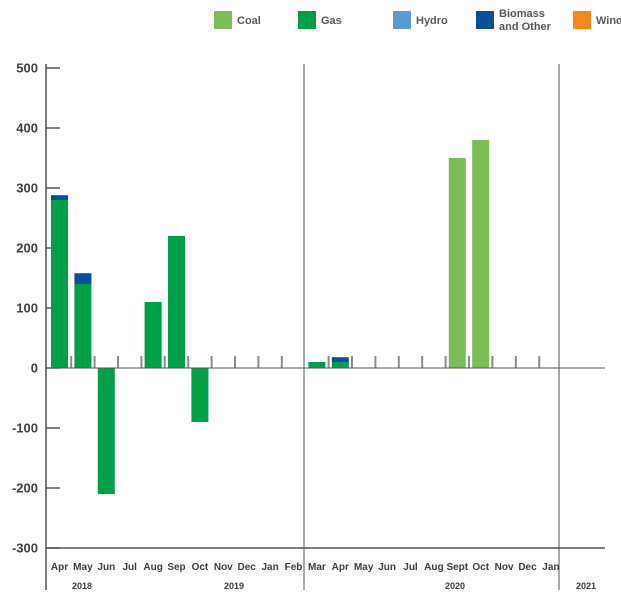 This screenshot has width=621, height=593. What do you see at coordinates (331, 21) in the screenshot?
I see `legend-label: Gas` at bounding box center [331, 21].